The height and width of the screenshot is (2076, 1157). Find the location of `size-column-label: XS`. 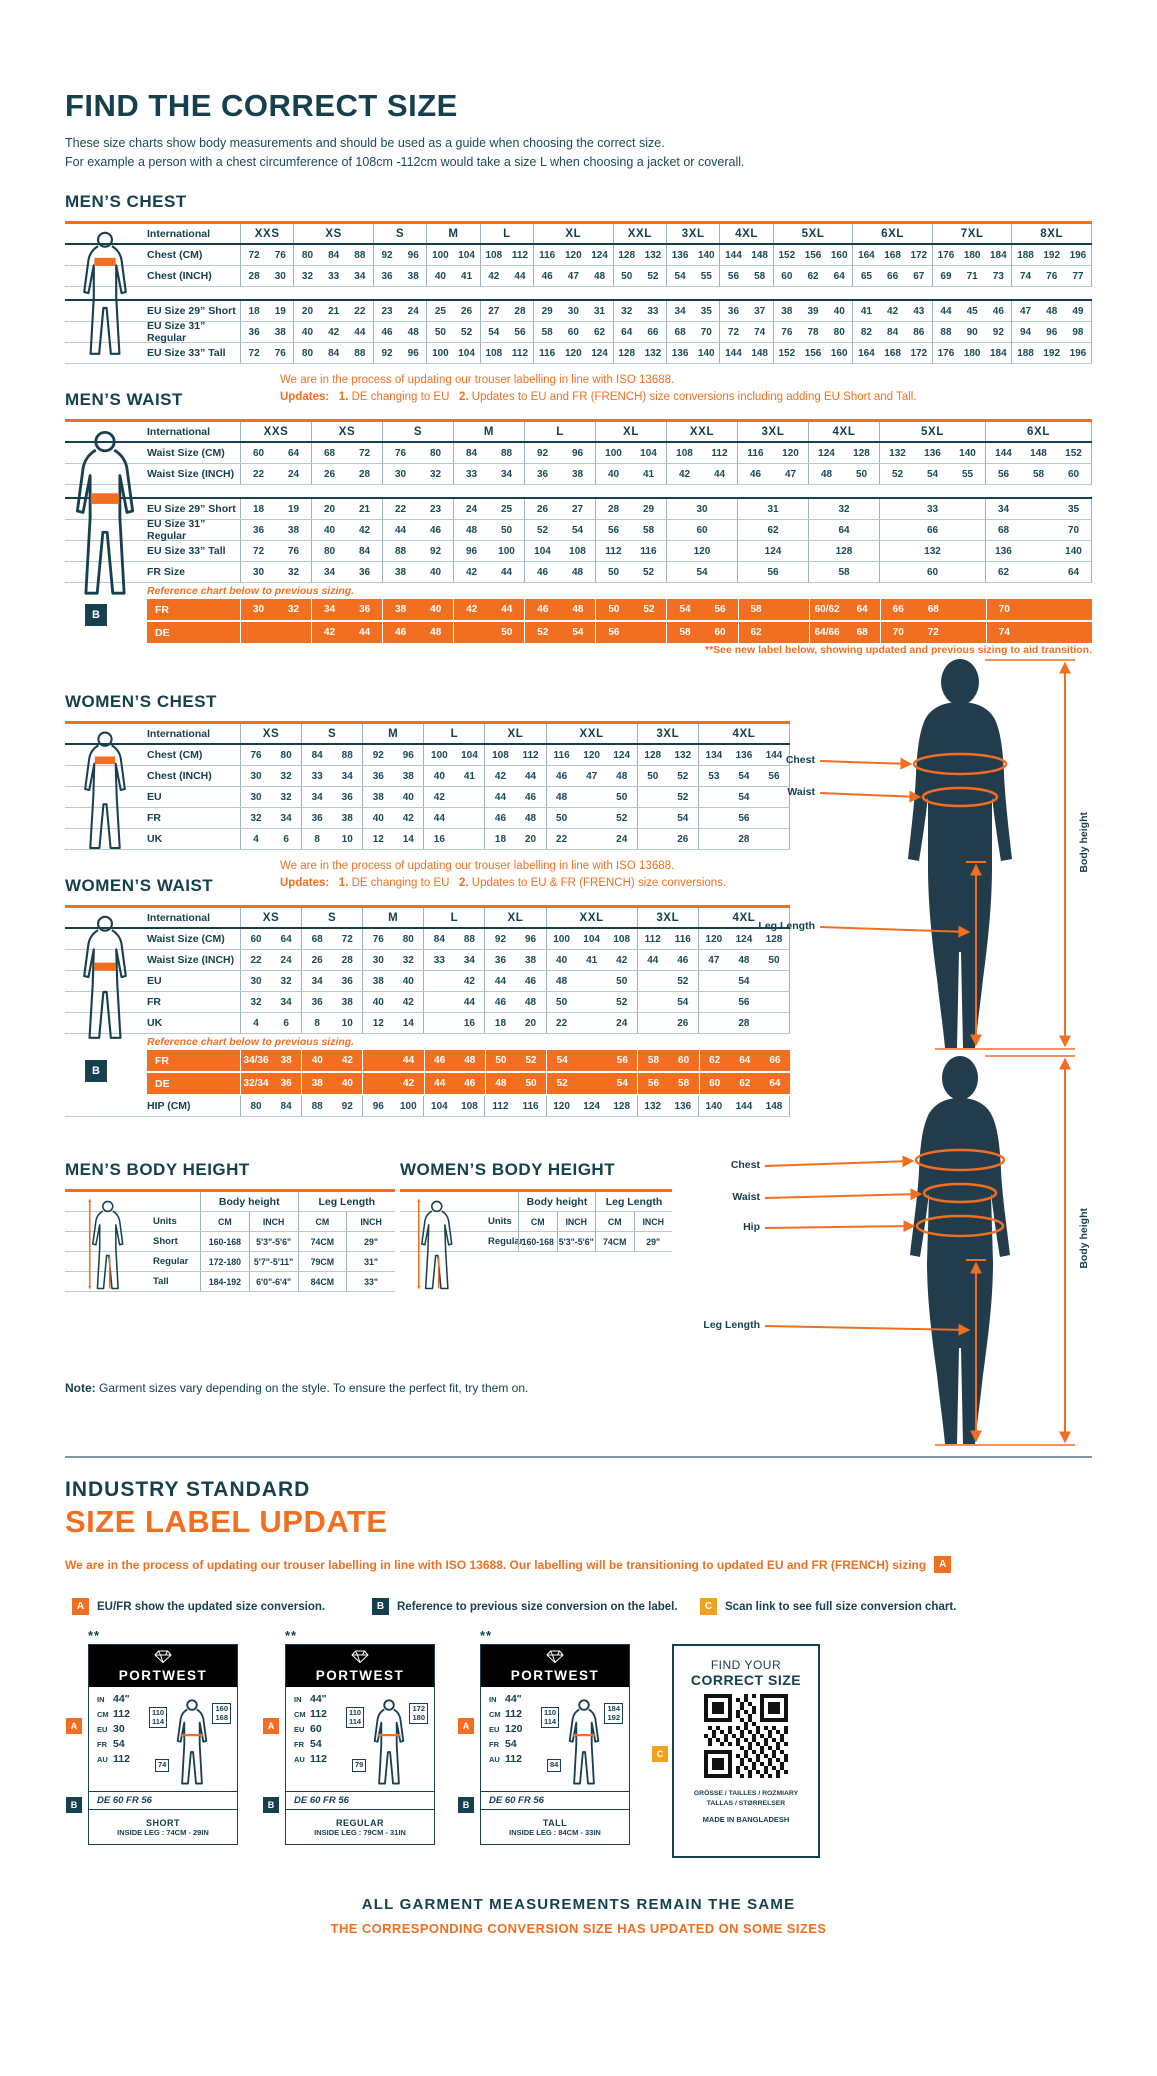

size-column-label: XS is located at coordinates (333, 233).